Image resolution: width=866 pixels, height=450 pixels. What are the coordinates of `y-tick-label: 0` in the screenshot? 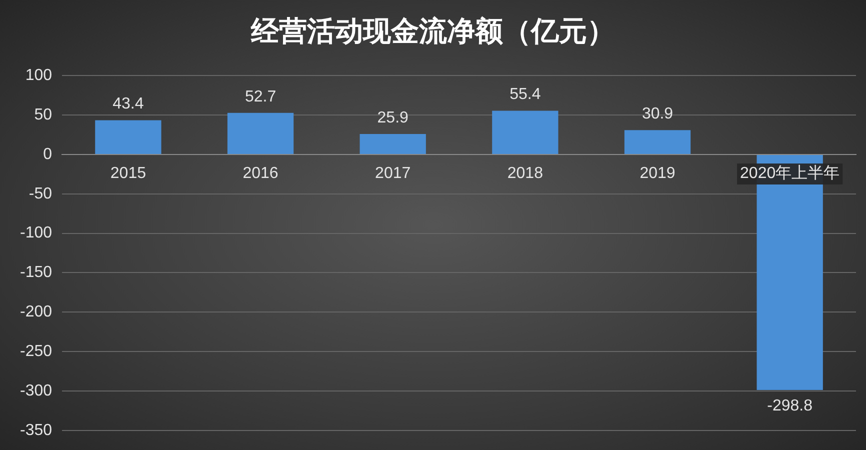 It's located at (47, 154).